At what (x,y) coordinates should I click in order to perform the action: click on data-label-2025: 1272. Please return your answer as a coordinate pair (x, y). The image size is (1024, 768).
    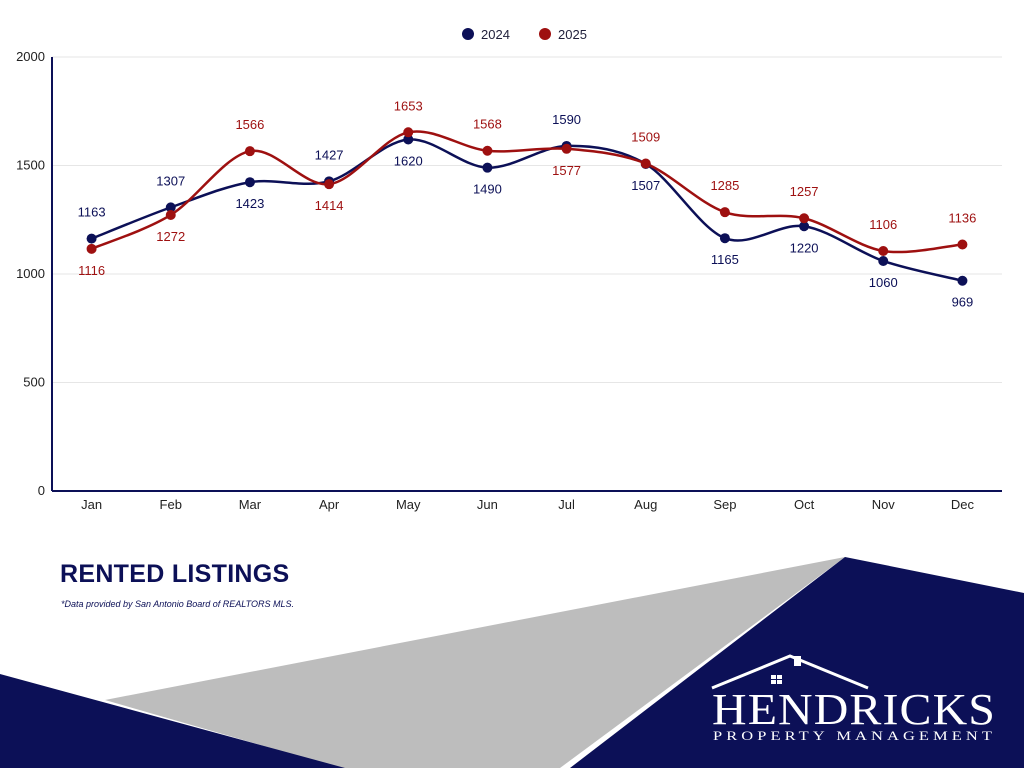
    Looking at the image, I should click on (170, 236).